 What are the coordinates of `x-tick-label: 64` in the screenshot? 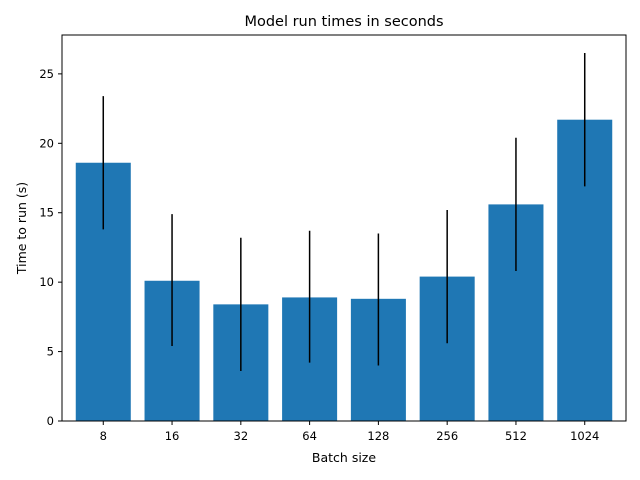 It's located at (309, 436).